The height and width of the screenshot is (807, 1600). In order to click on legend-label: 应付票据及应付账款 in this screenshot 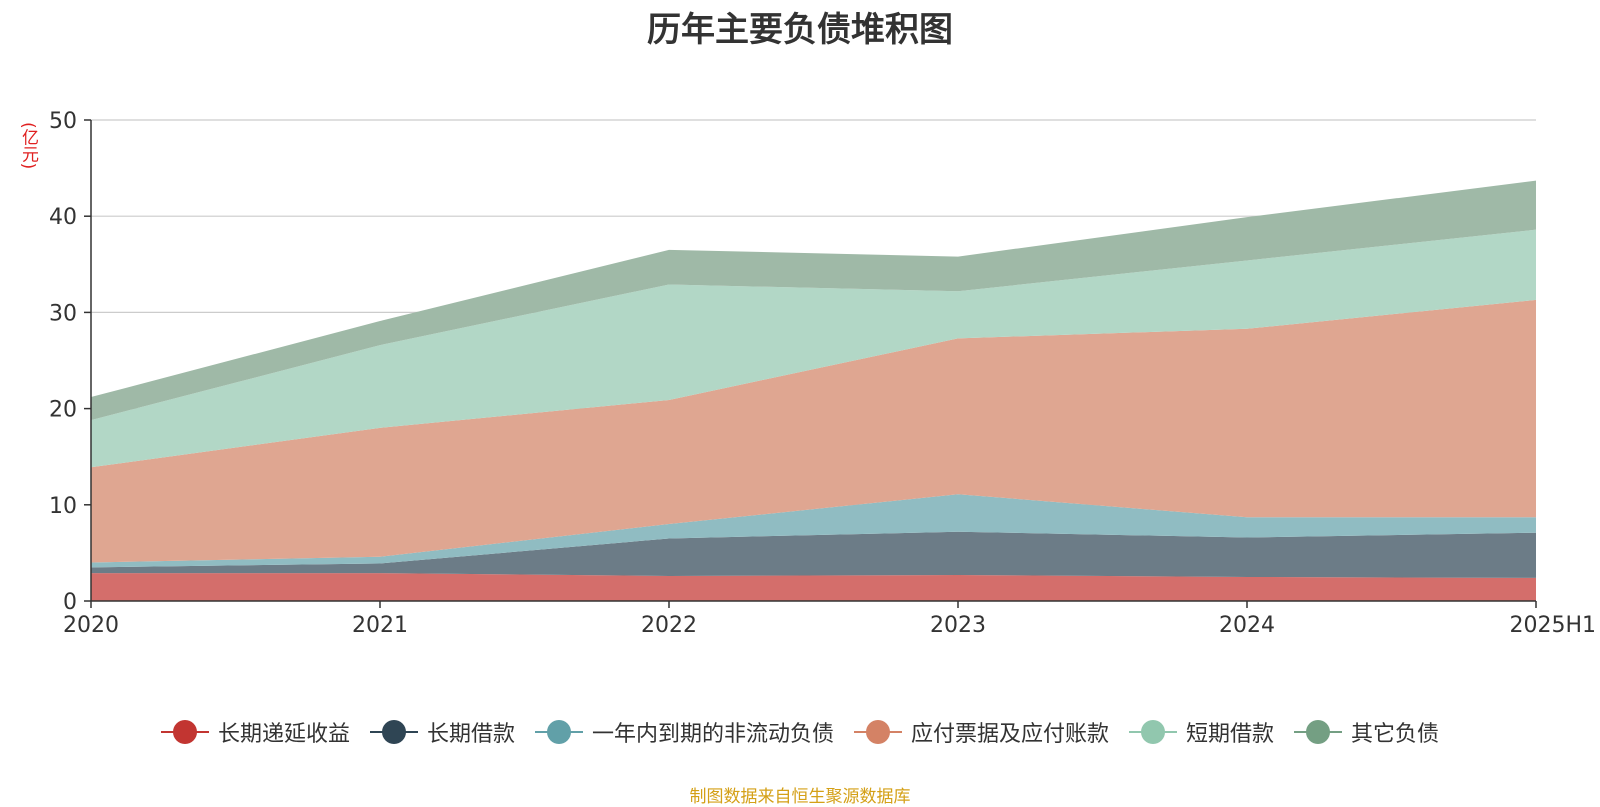, I will do `click(1010, 734)`.